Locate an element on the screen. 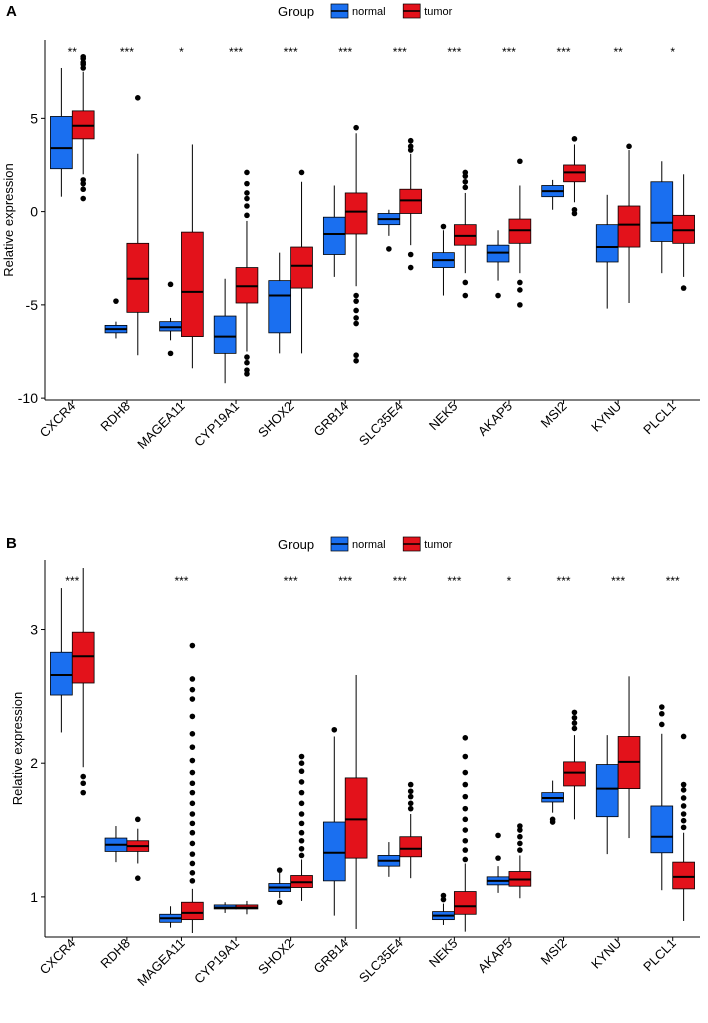 The image size is (708, 1023). x-tick-label: MSI2 is located at coordinates (554, 952).